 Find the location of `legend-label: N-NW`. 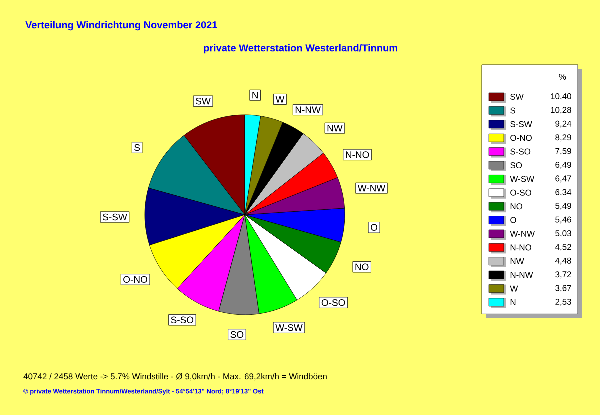

legend-label: N-NW is located at coordinates (522, 275).